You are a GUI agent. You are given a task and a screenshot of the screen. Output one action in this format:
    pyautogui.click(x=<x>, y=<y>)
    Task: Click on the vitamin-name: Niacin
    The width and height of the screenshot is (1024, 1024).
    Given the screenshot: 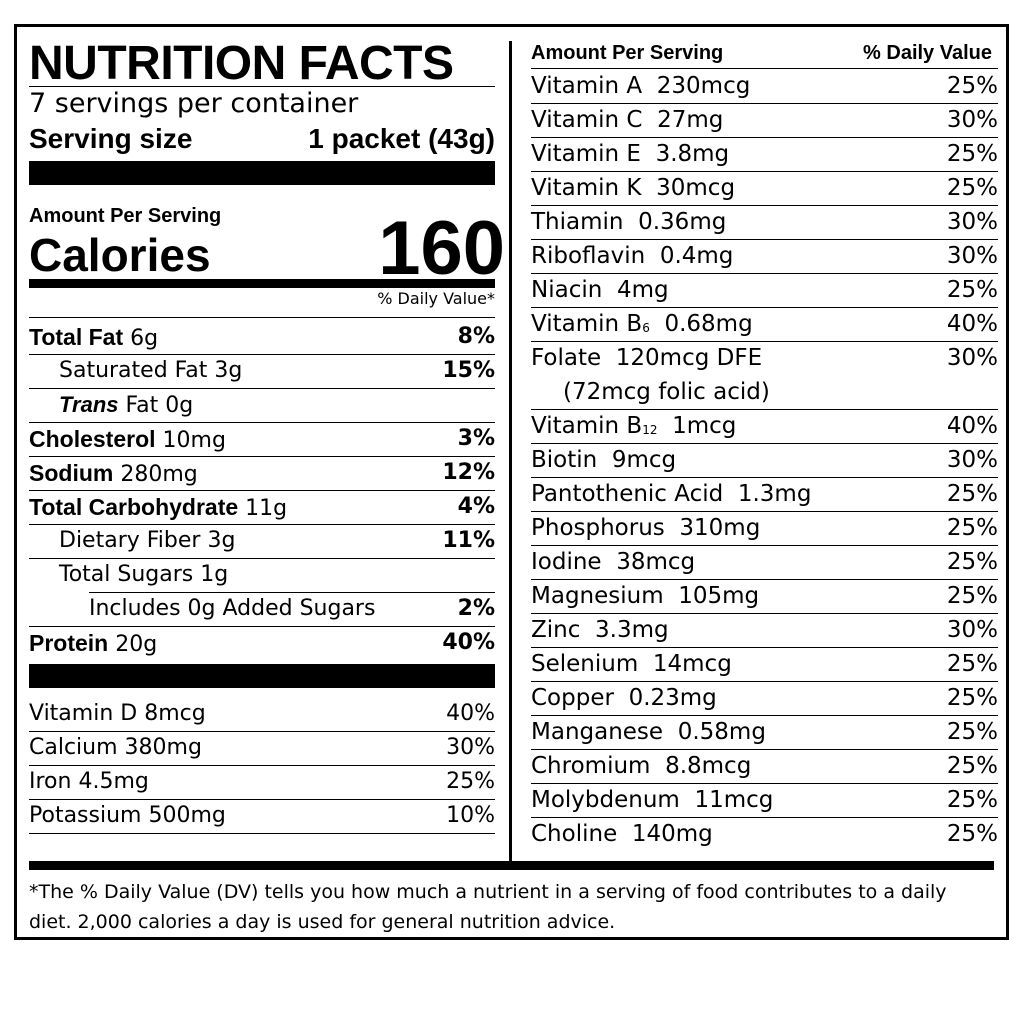 What is the action you would take?
    pyautogui.click(x=567, y=290)
    